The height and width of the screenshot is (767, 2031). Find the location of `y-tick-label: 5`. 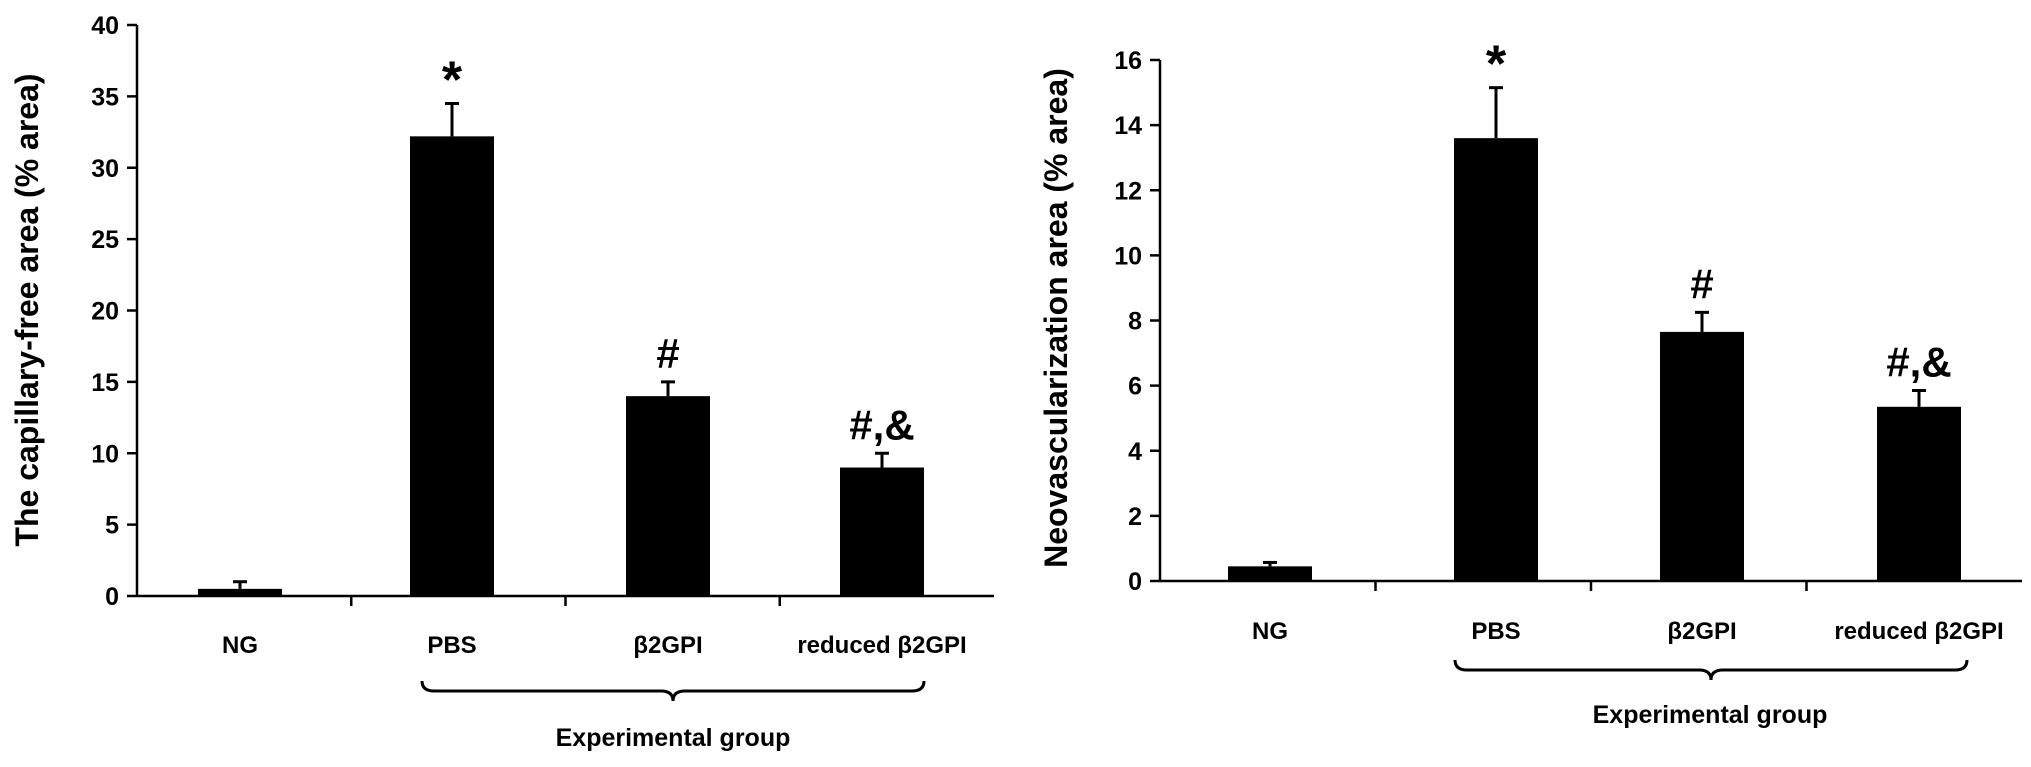

y-tick-label: 5 is located at coordinates (112, 526).